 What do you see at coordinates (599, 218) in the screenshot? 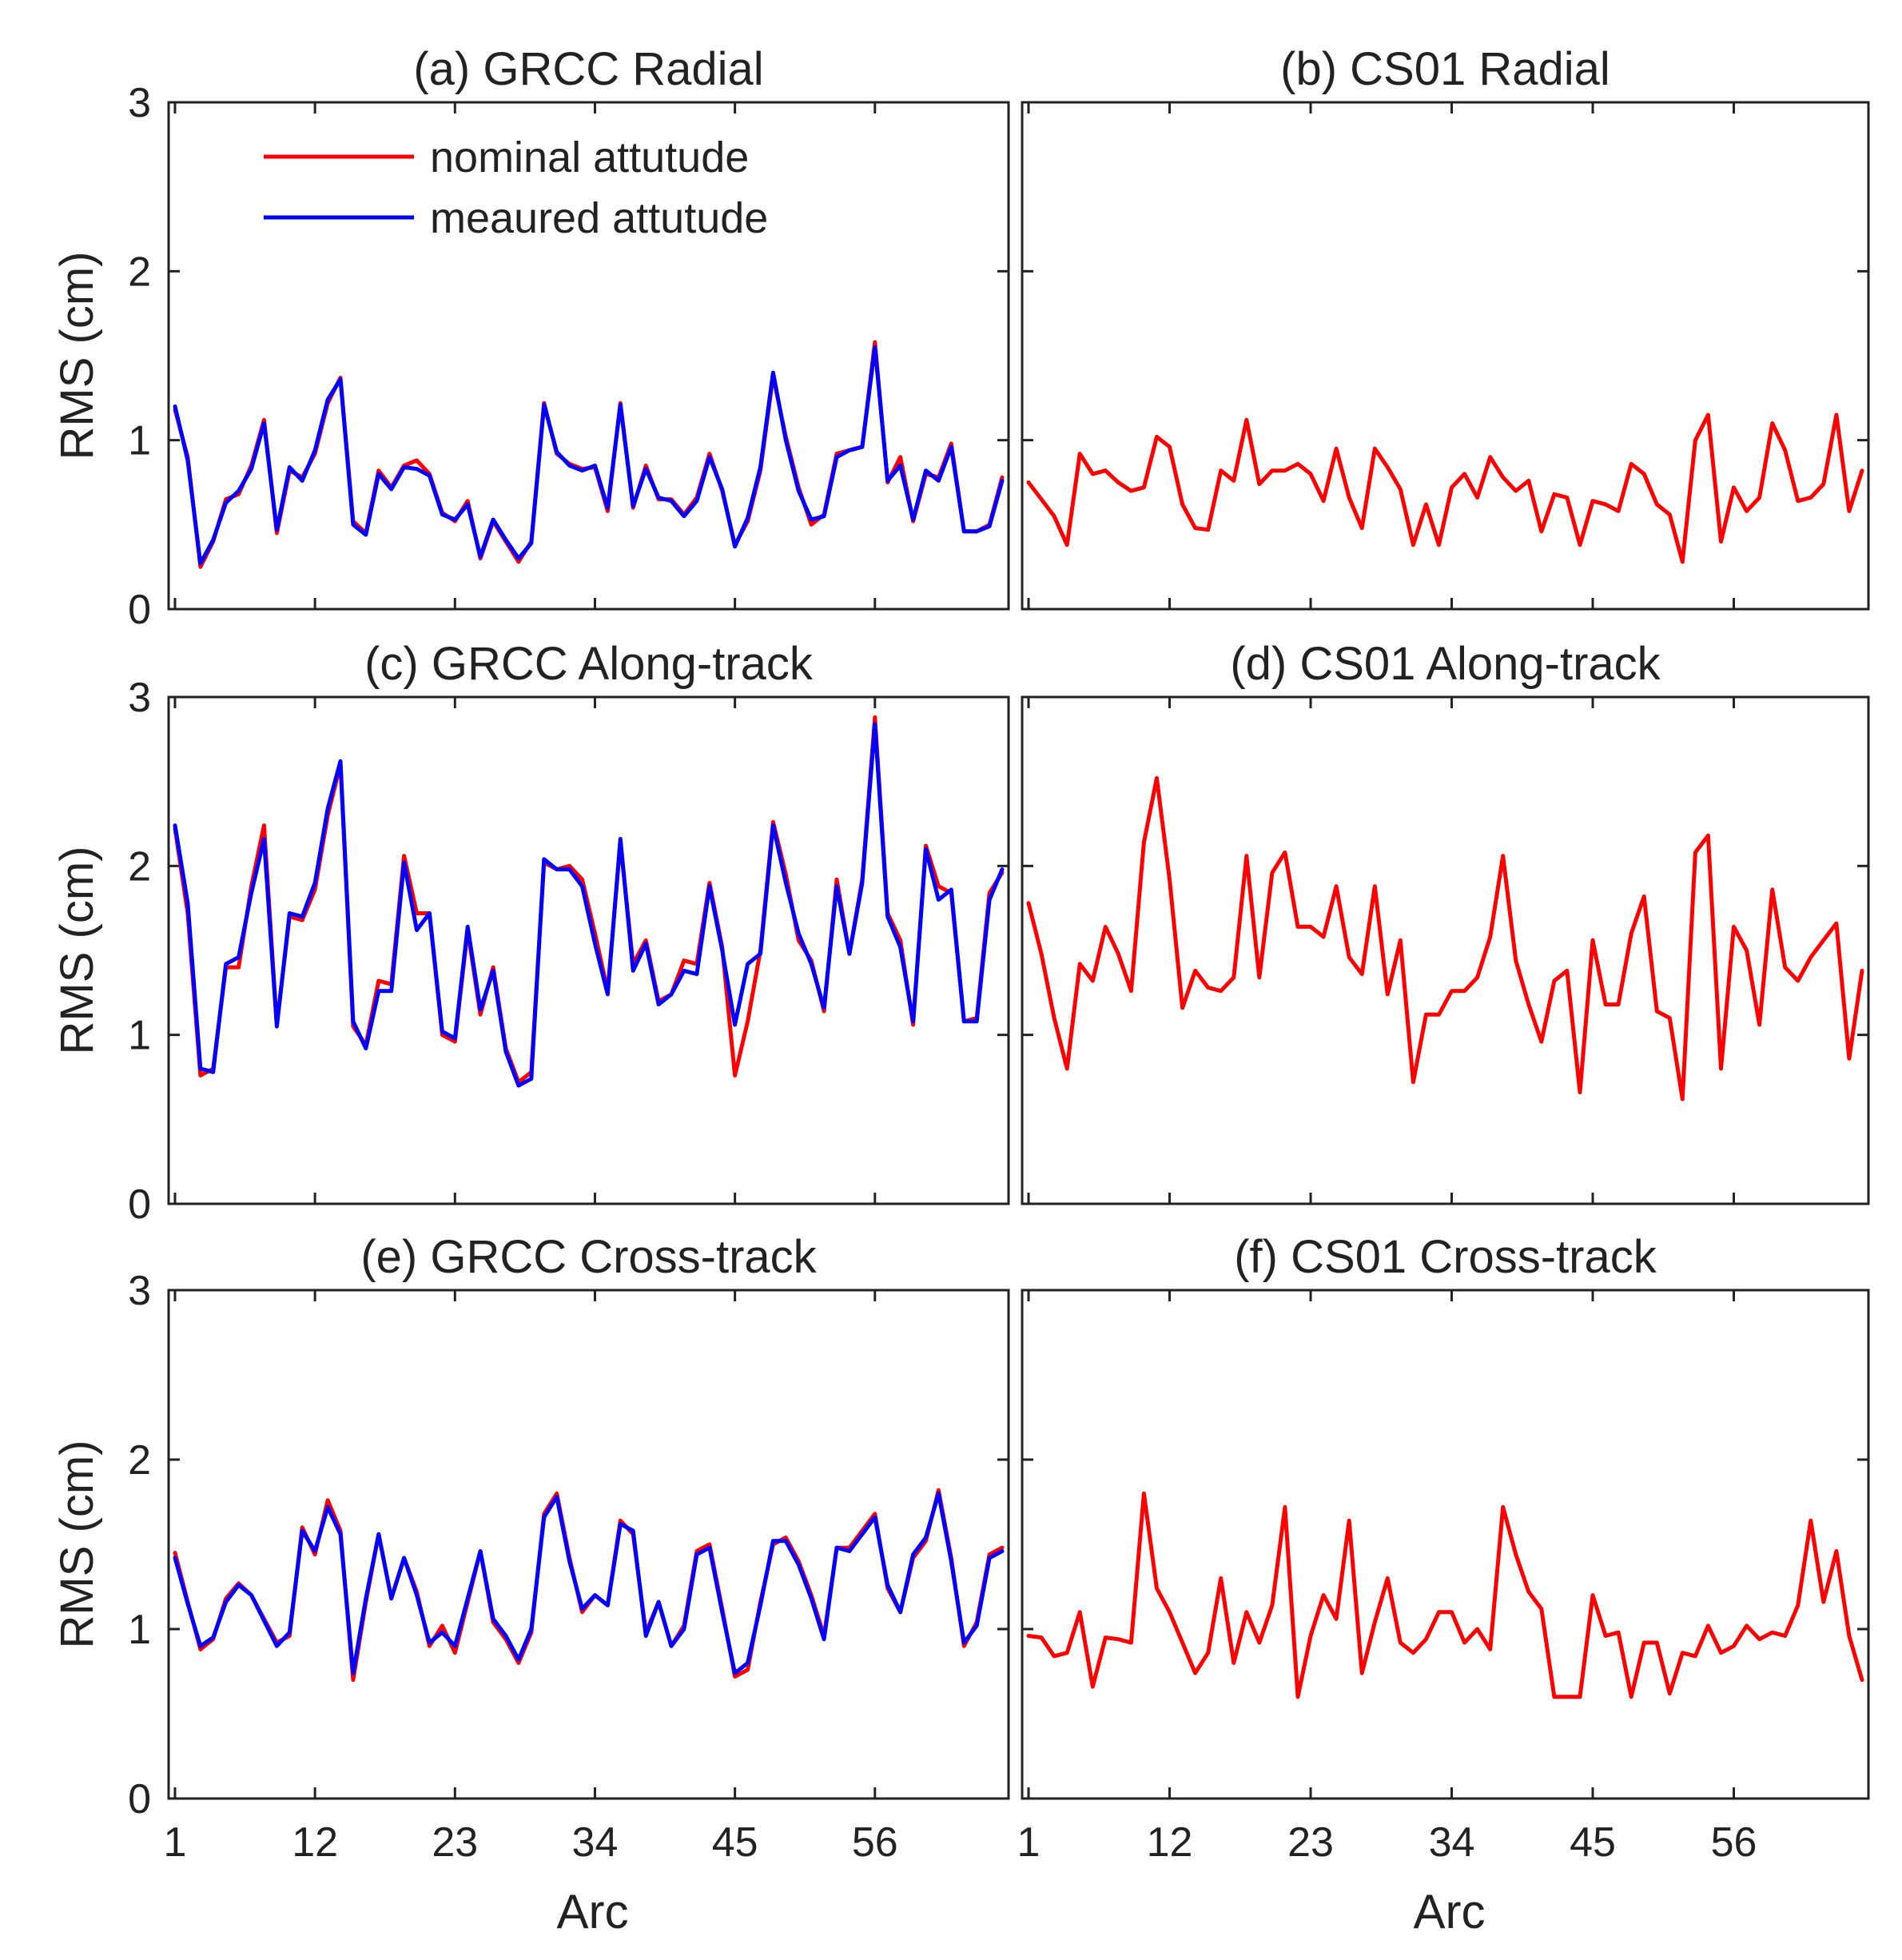
I see `legend-label: meaured attutude` at bounding box center [599, 218].